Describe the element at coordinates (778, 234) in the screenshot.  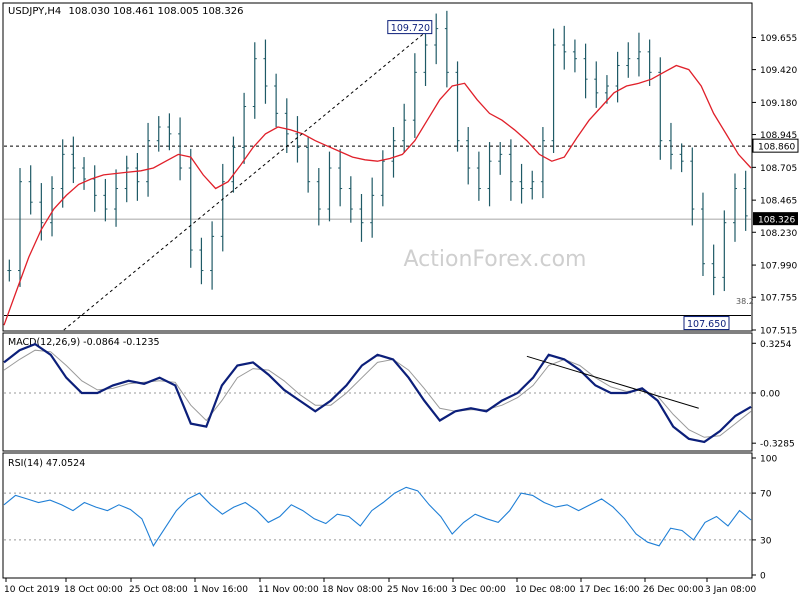
I see `price-tick-label: 108.230` at that location.